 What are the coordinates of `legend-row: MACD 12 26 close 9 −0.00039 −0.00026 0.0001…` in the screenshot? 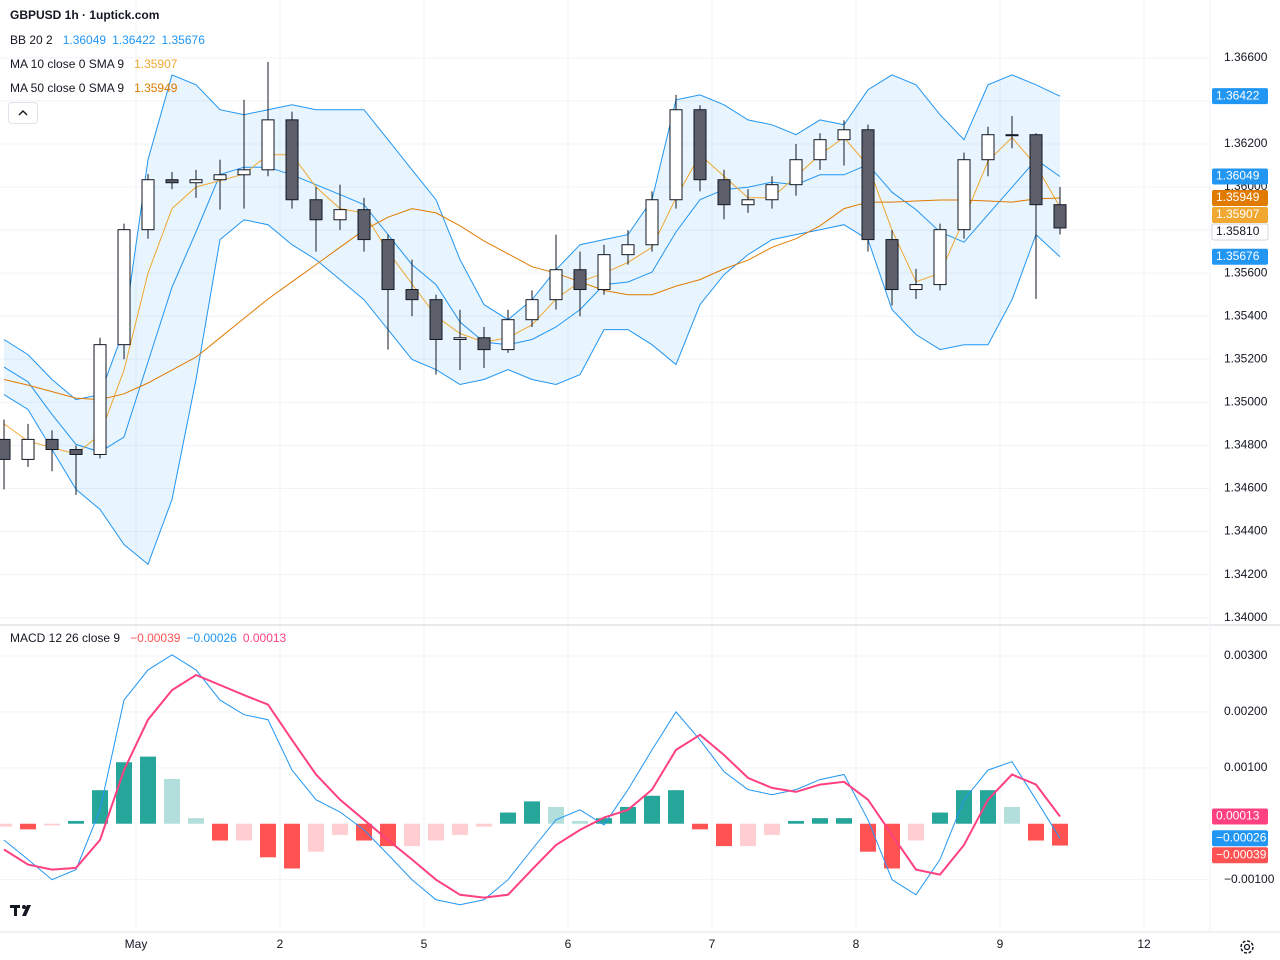 It's located at (148, 642).